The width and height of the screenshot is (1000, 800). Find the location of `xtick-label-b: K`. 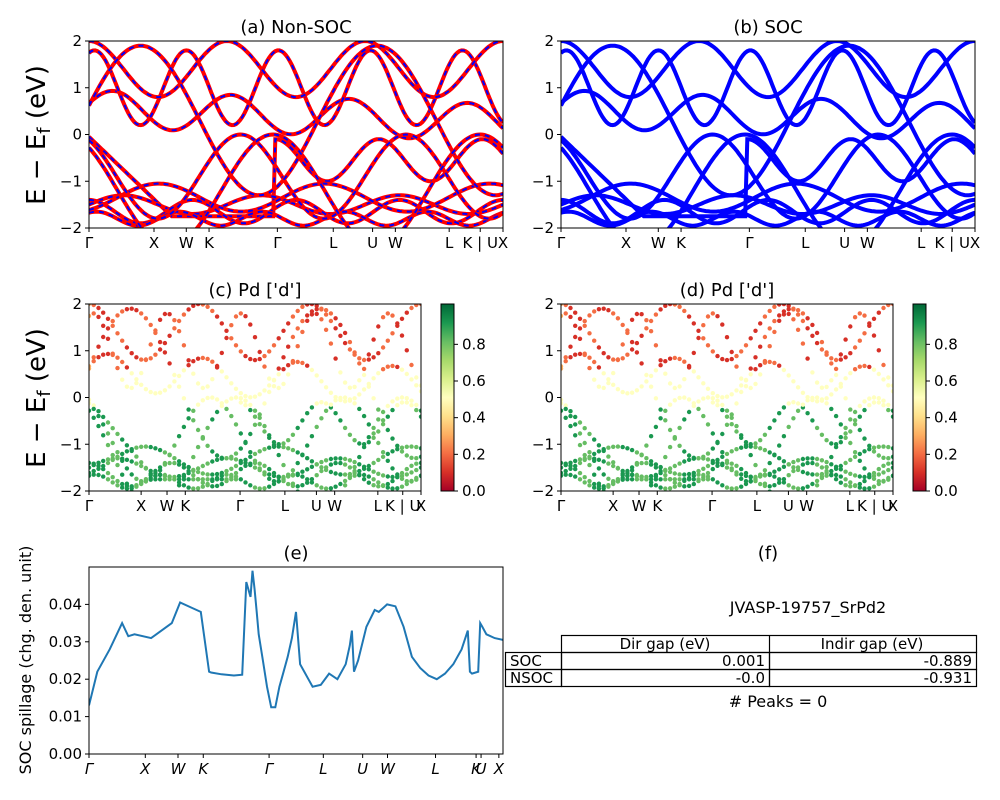

xtick-label-b: K is located at coordinates (681, 243).